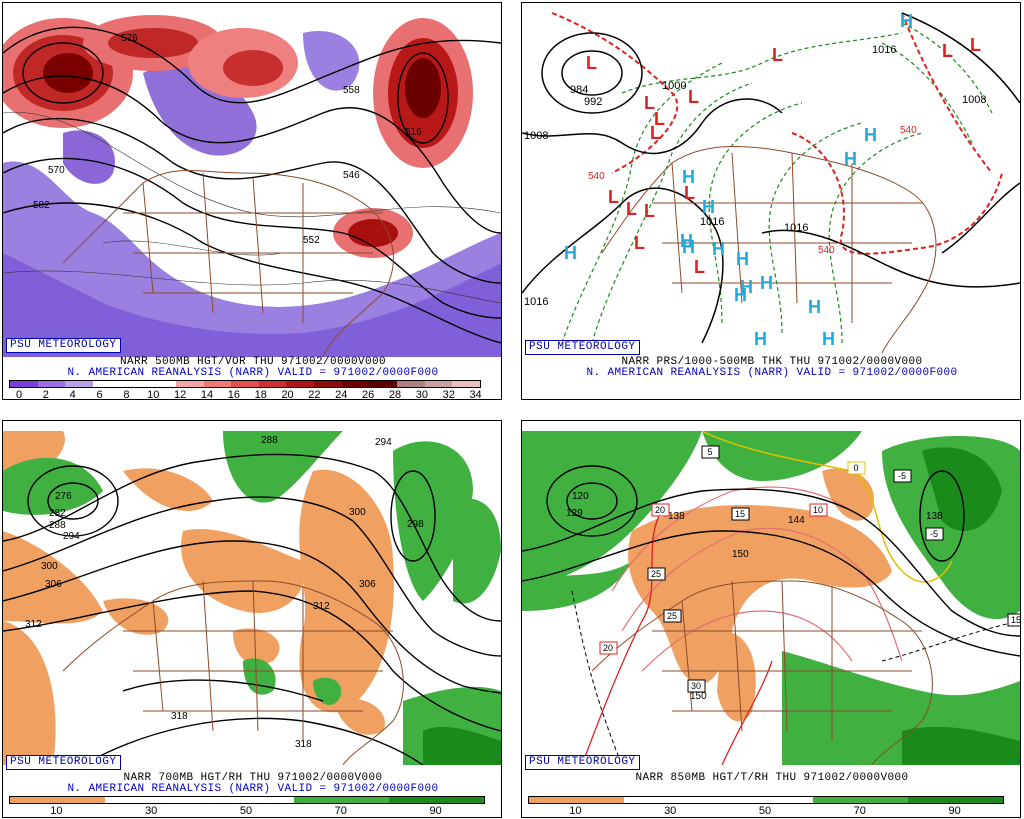  I want to click on contour-label: 276, so click(63, 496).